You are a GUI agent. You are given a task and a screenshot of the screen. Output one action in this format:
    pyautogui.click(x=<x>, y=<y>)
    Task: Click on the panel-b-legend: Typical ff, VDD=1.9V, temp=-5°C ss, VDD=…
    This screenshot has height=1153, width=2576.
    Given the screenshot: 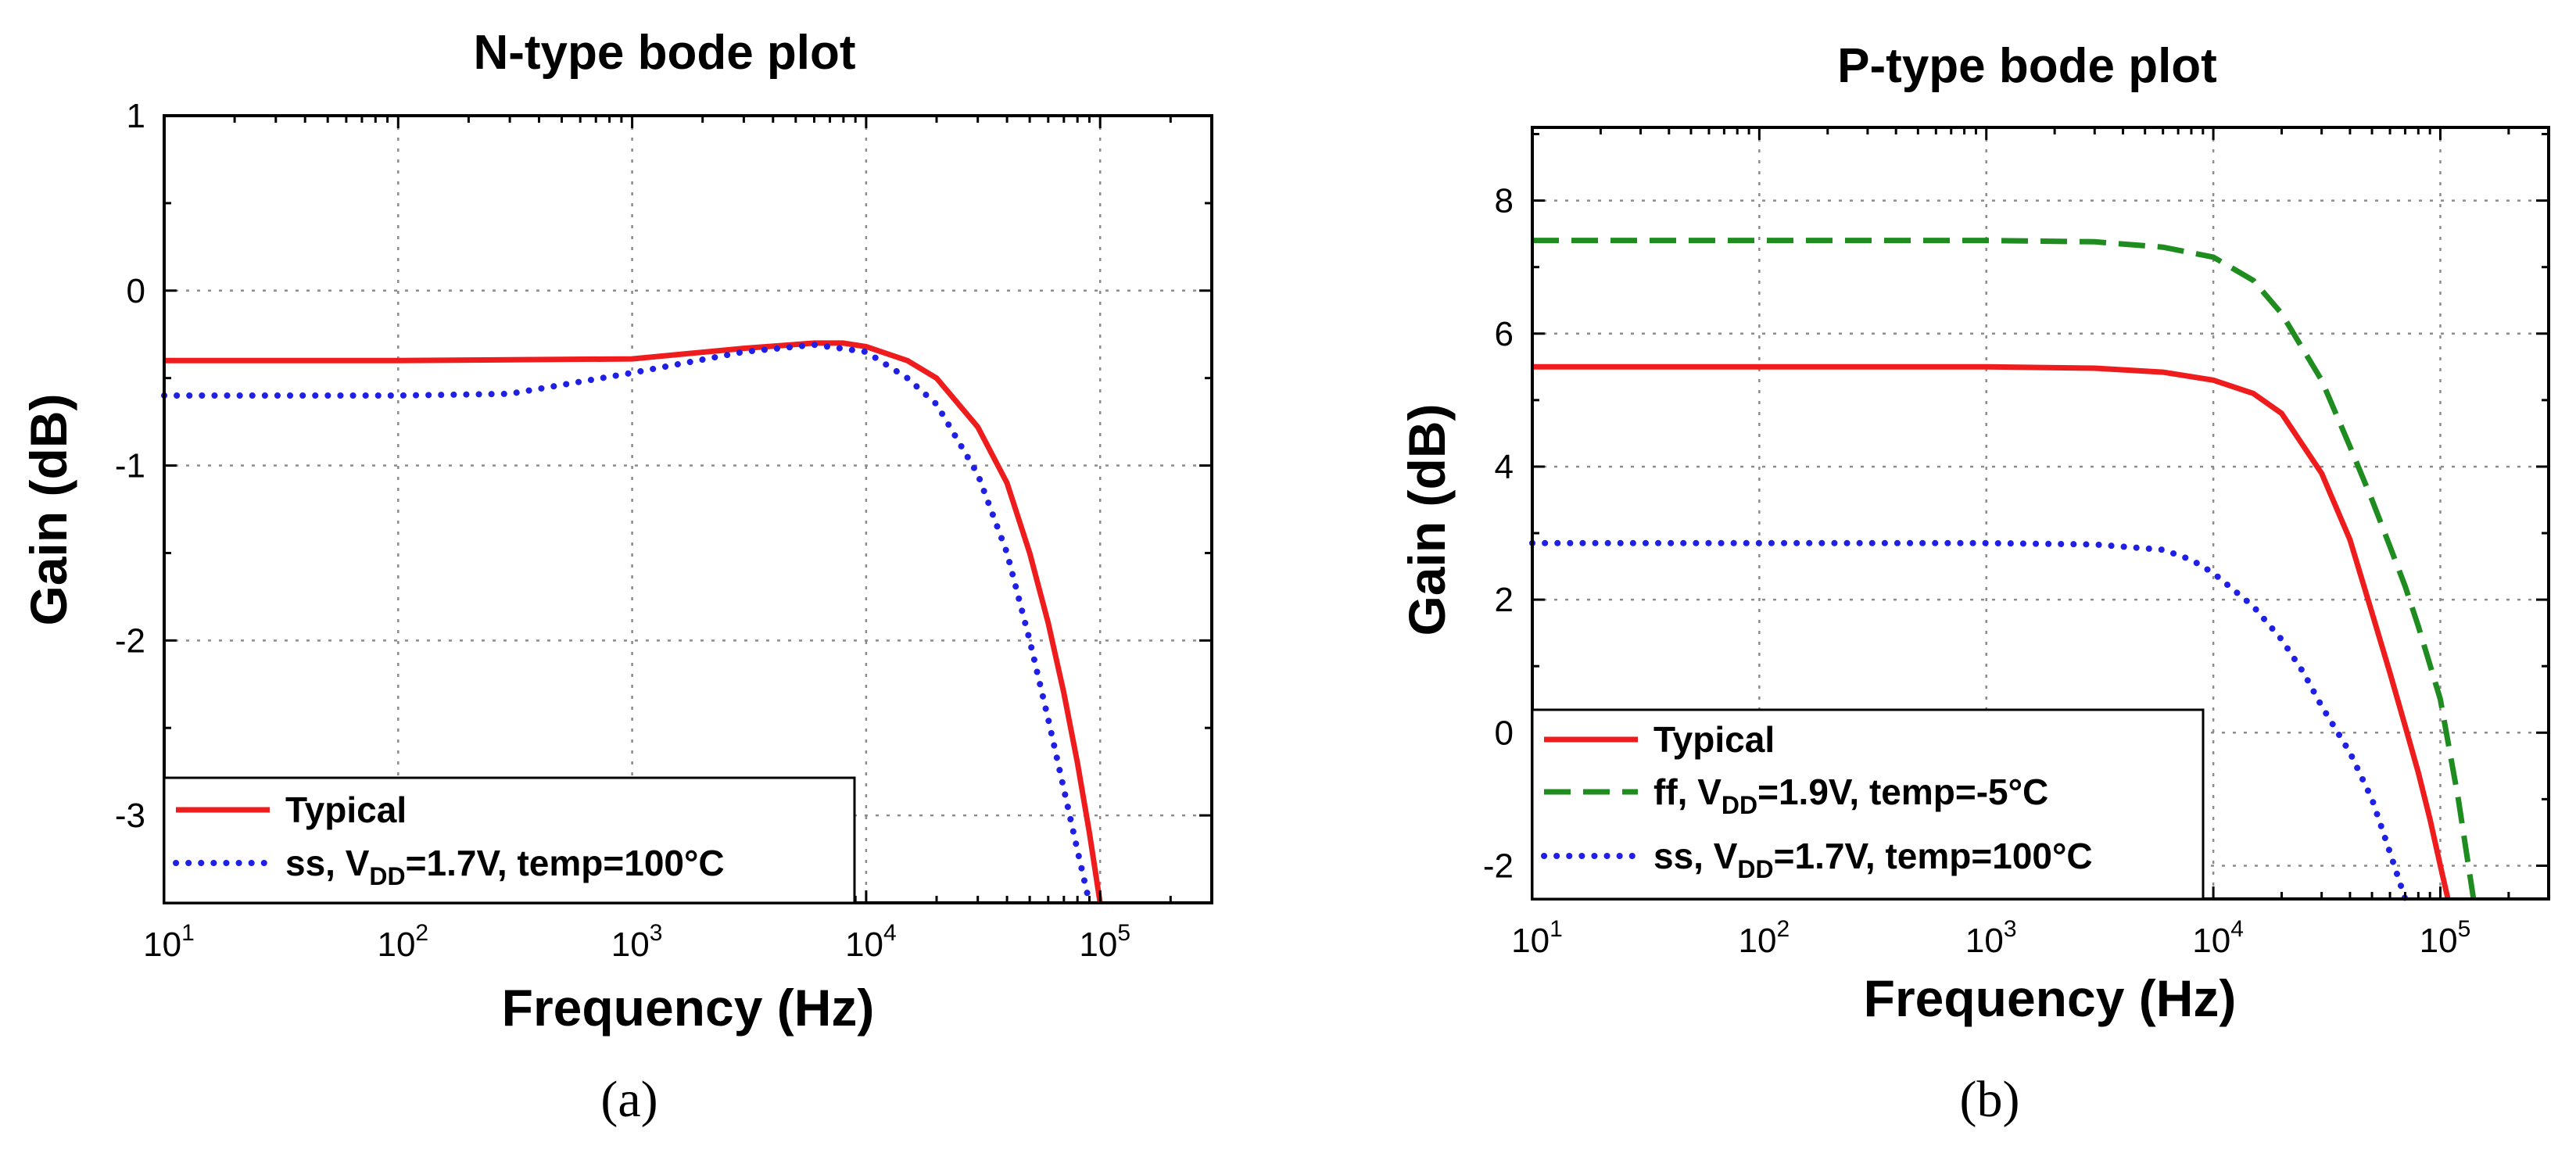 What is the action you would take?
    pyautogui.click(x=1868, y=804)
    